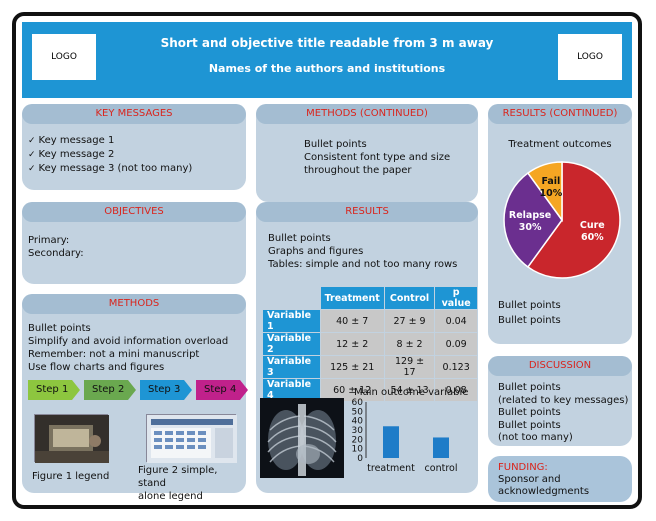 The width and height of the screenshot is (656, 521). Describe the element at coordinates (456, 298) in the screenshot. I see `table-header-cell: p value` at that location.